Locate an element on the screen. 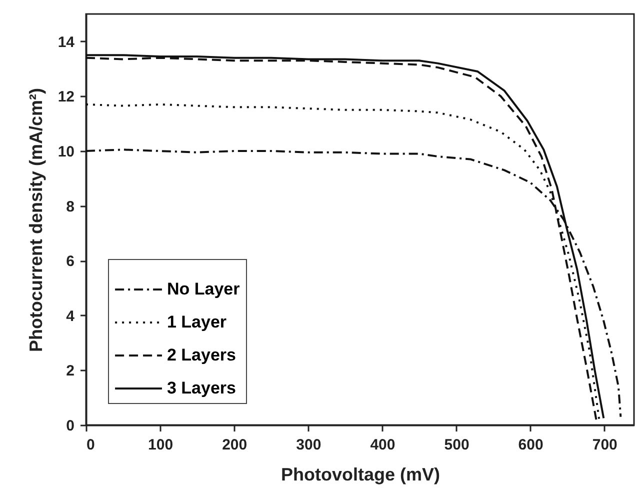 The image size is (637, 497). y-tick-label: 2 is located at coordinates (70, 371).